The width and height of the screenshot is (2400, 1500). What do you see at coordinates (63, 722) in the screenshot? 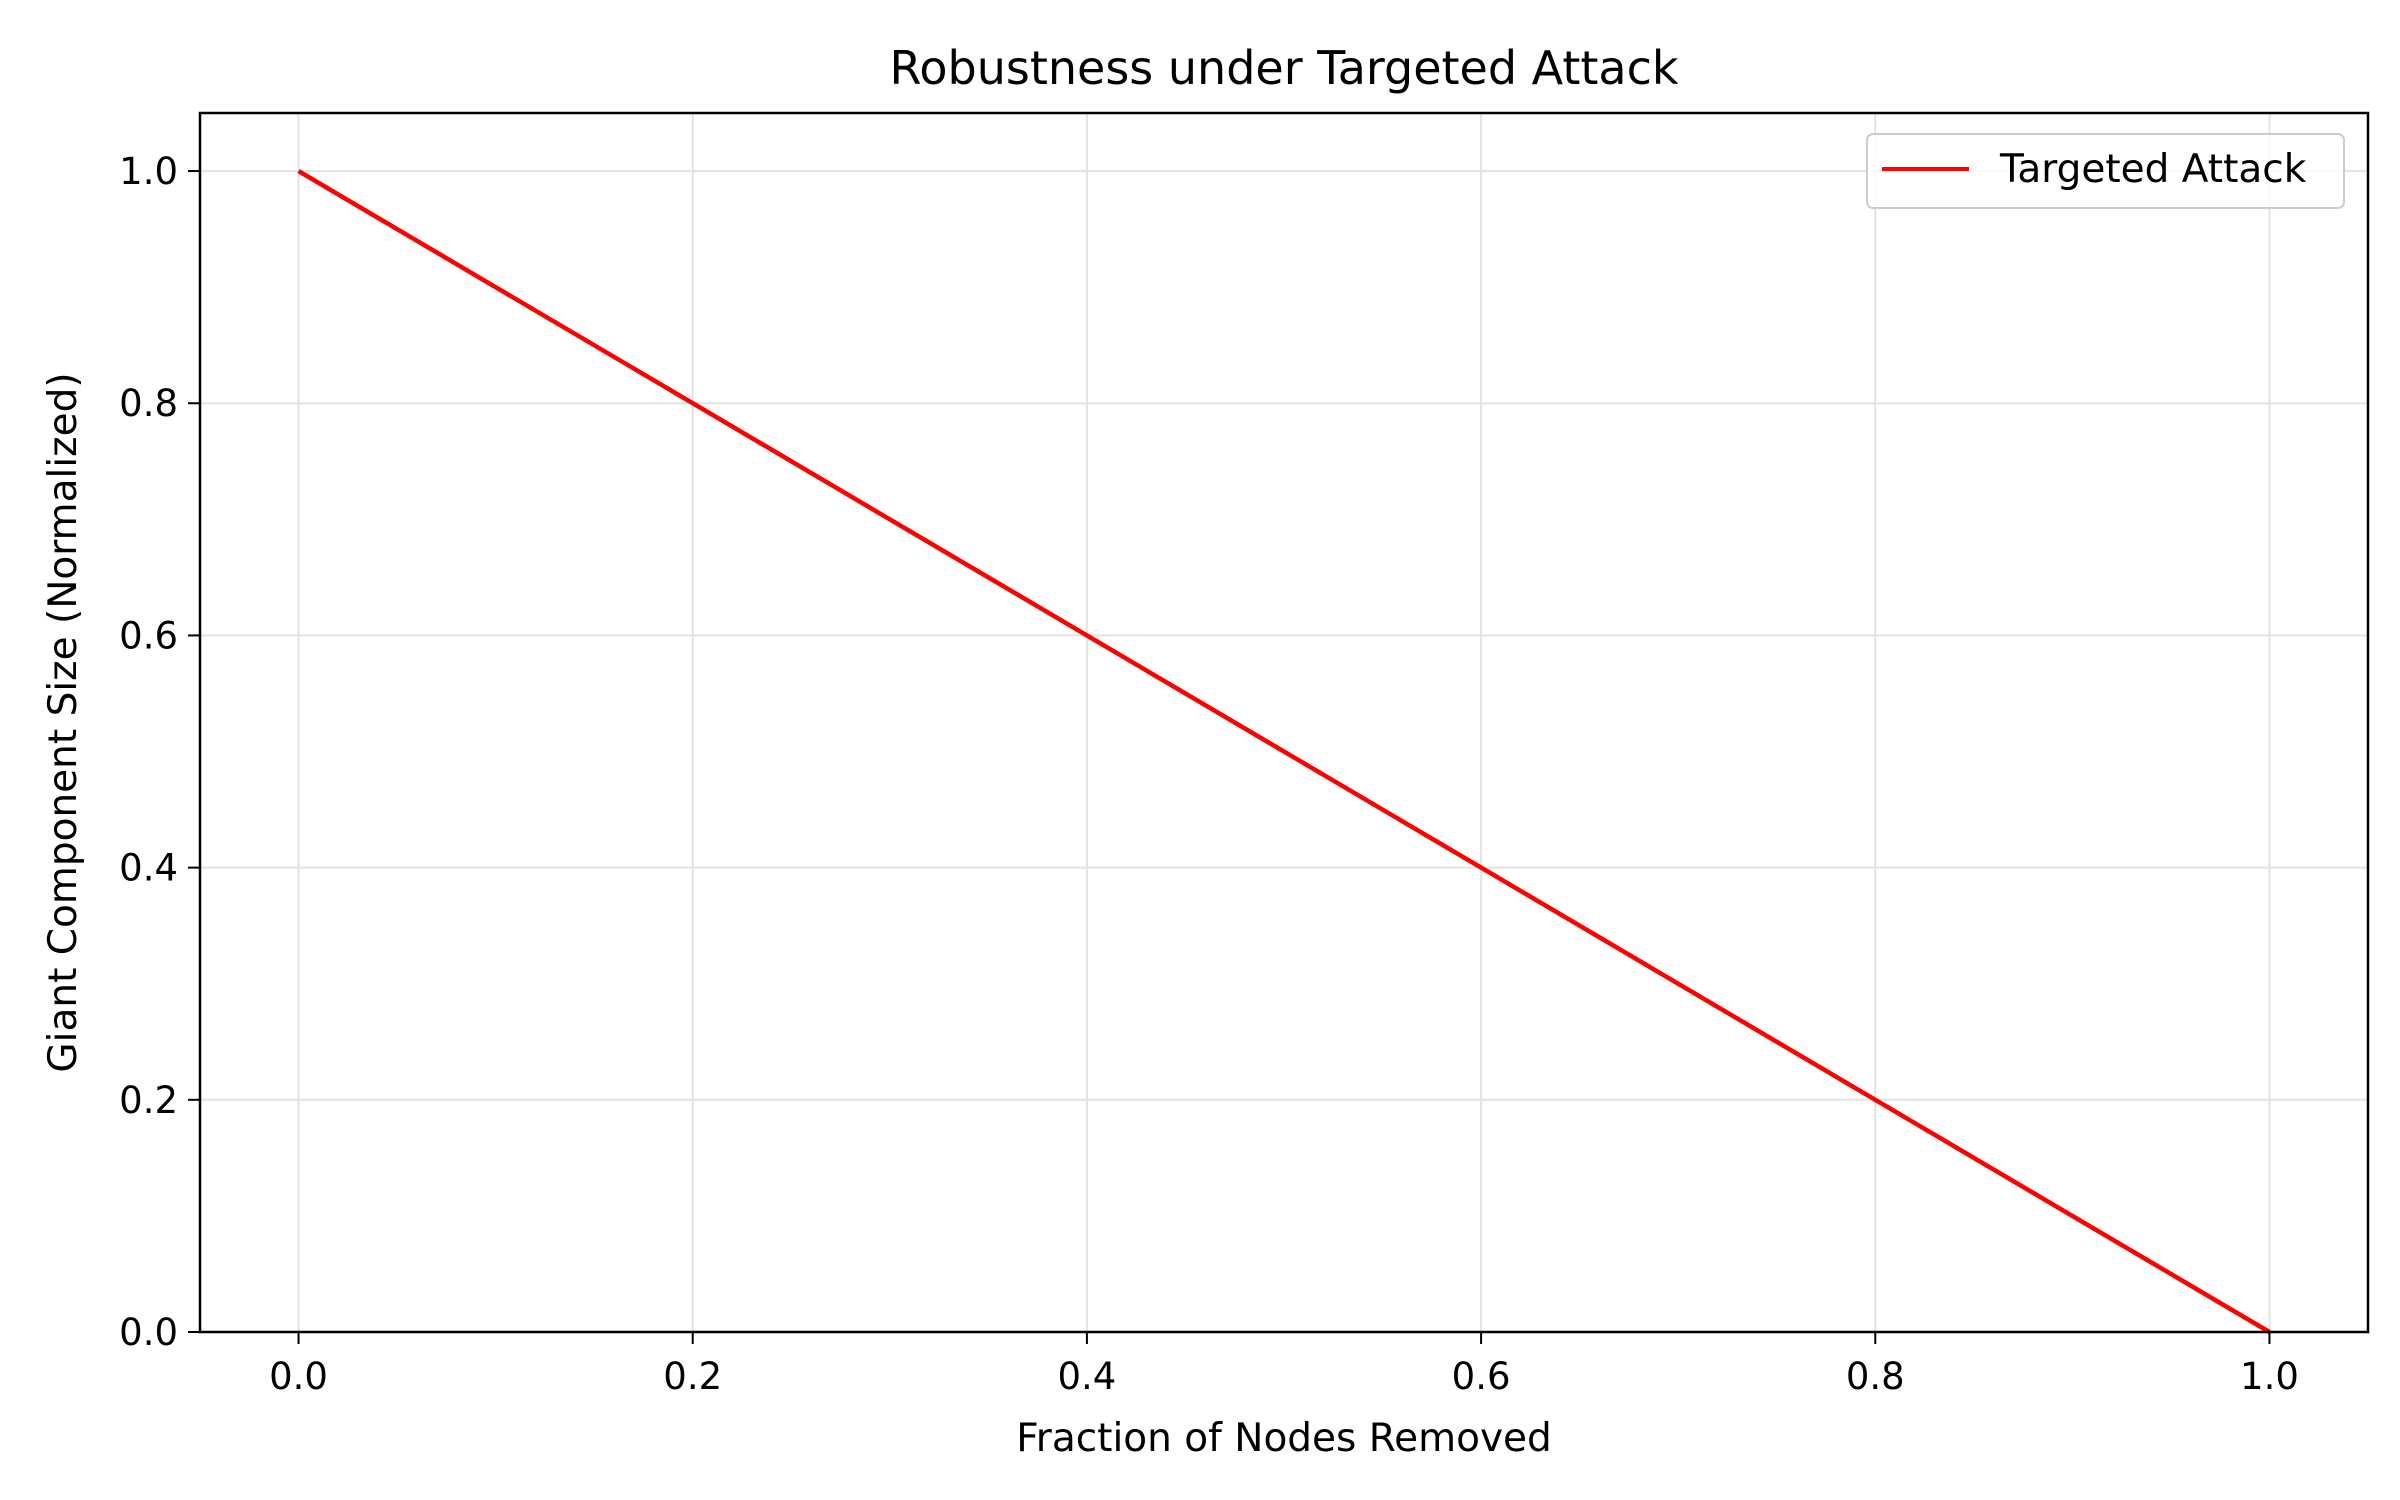
I see `y-axis-label: Giant Component Size (Normalized)` at bounding box center [63, 722].